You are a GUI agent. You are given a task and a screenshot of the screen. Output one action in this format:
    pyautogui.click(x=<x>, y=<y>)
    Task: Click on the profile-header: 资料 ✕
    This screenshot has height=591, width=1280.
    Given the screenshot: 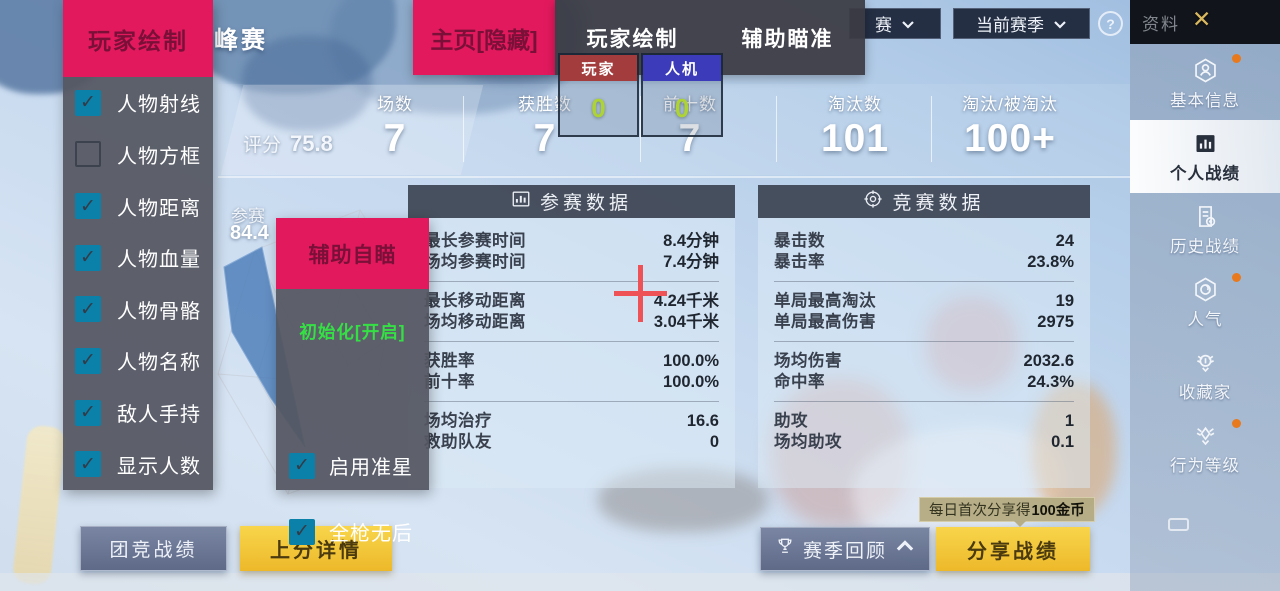 What is the action you would take?
    pyautogui.click(x=1205, y=22)
    